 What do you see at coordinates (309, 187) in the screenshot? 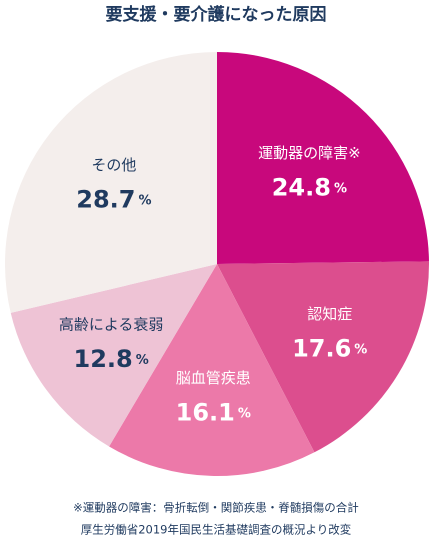
I see `value-label: 24.8%` at bounding box center [309, 187].